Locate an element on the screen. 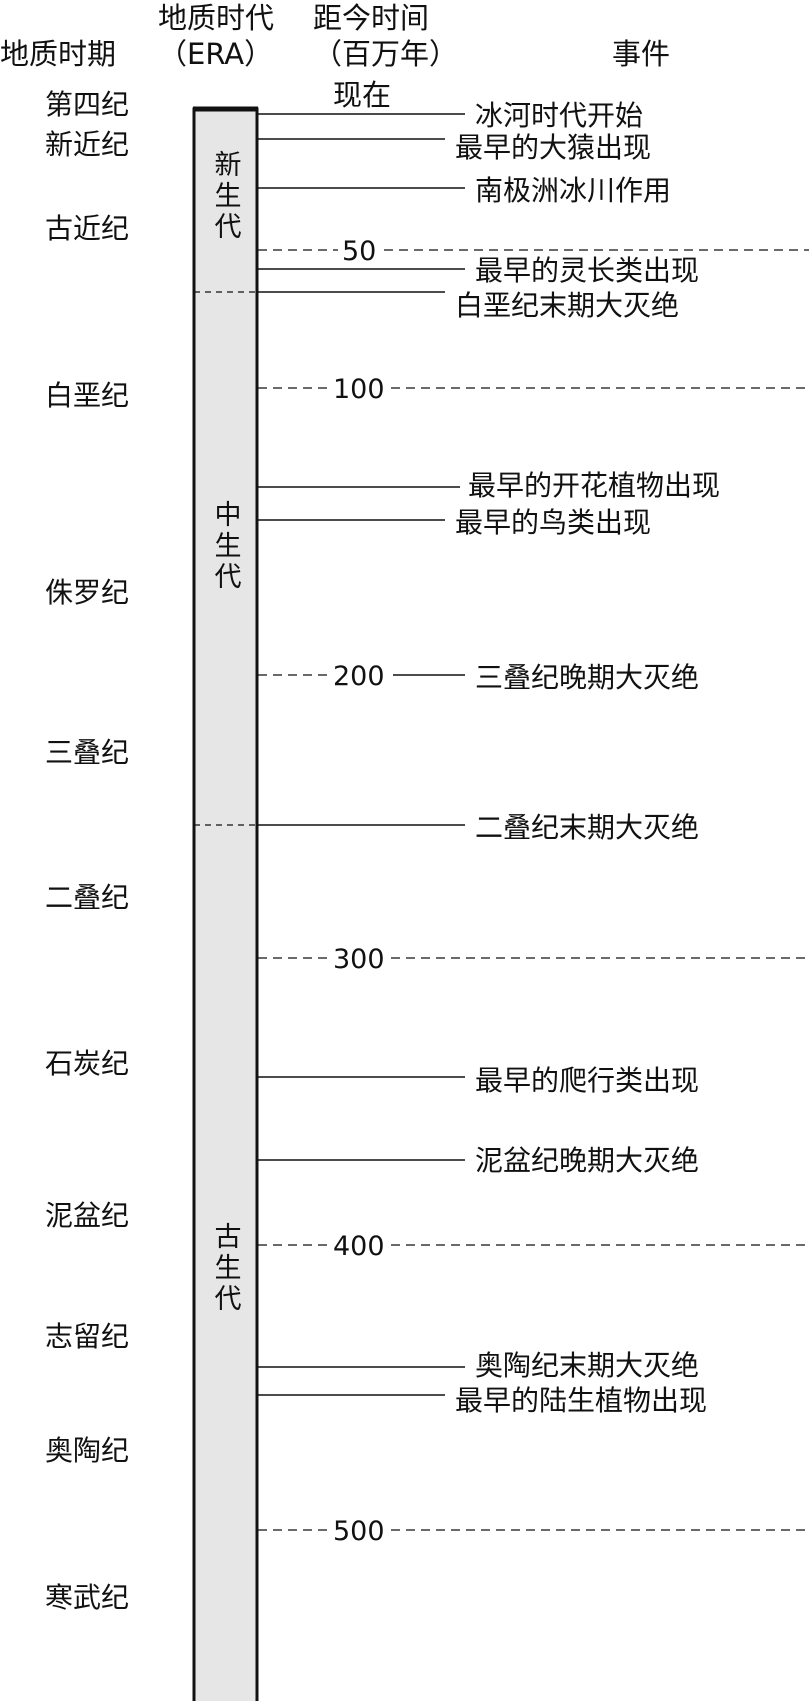 Image resolution: width=809 pixels, height=1701 pixels. event-label: 最早的陆生植物出现 is located at coordinates (581, 1400).